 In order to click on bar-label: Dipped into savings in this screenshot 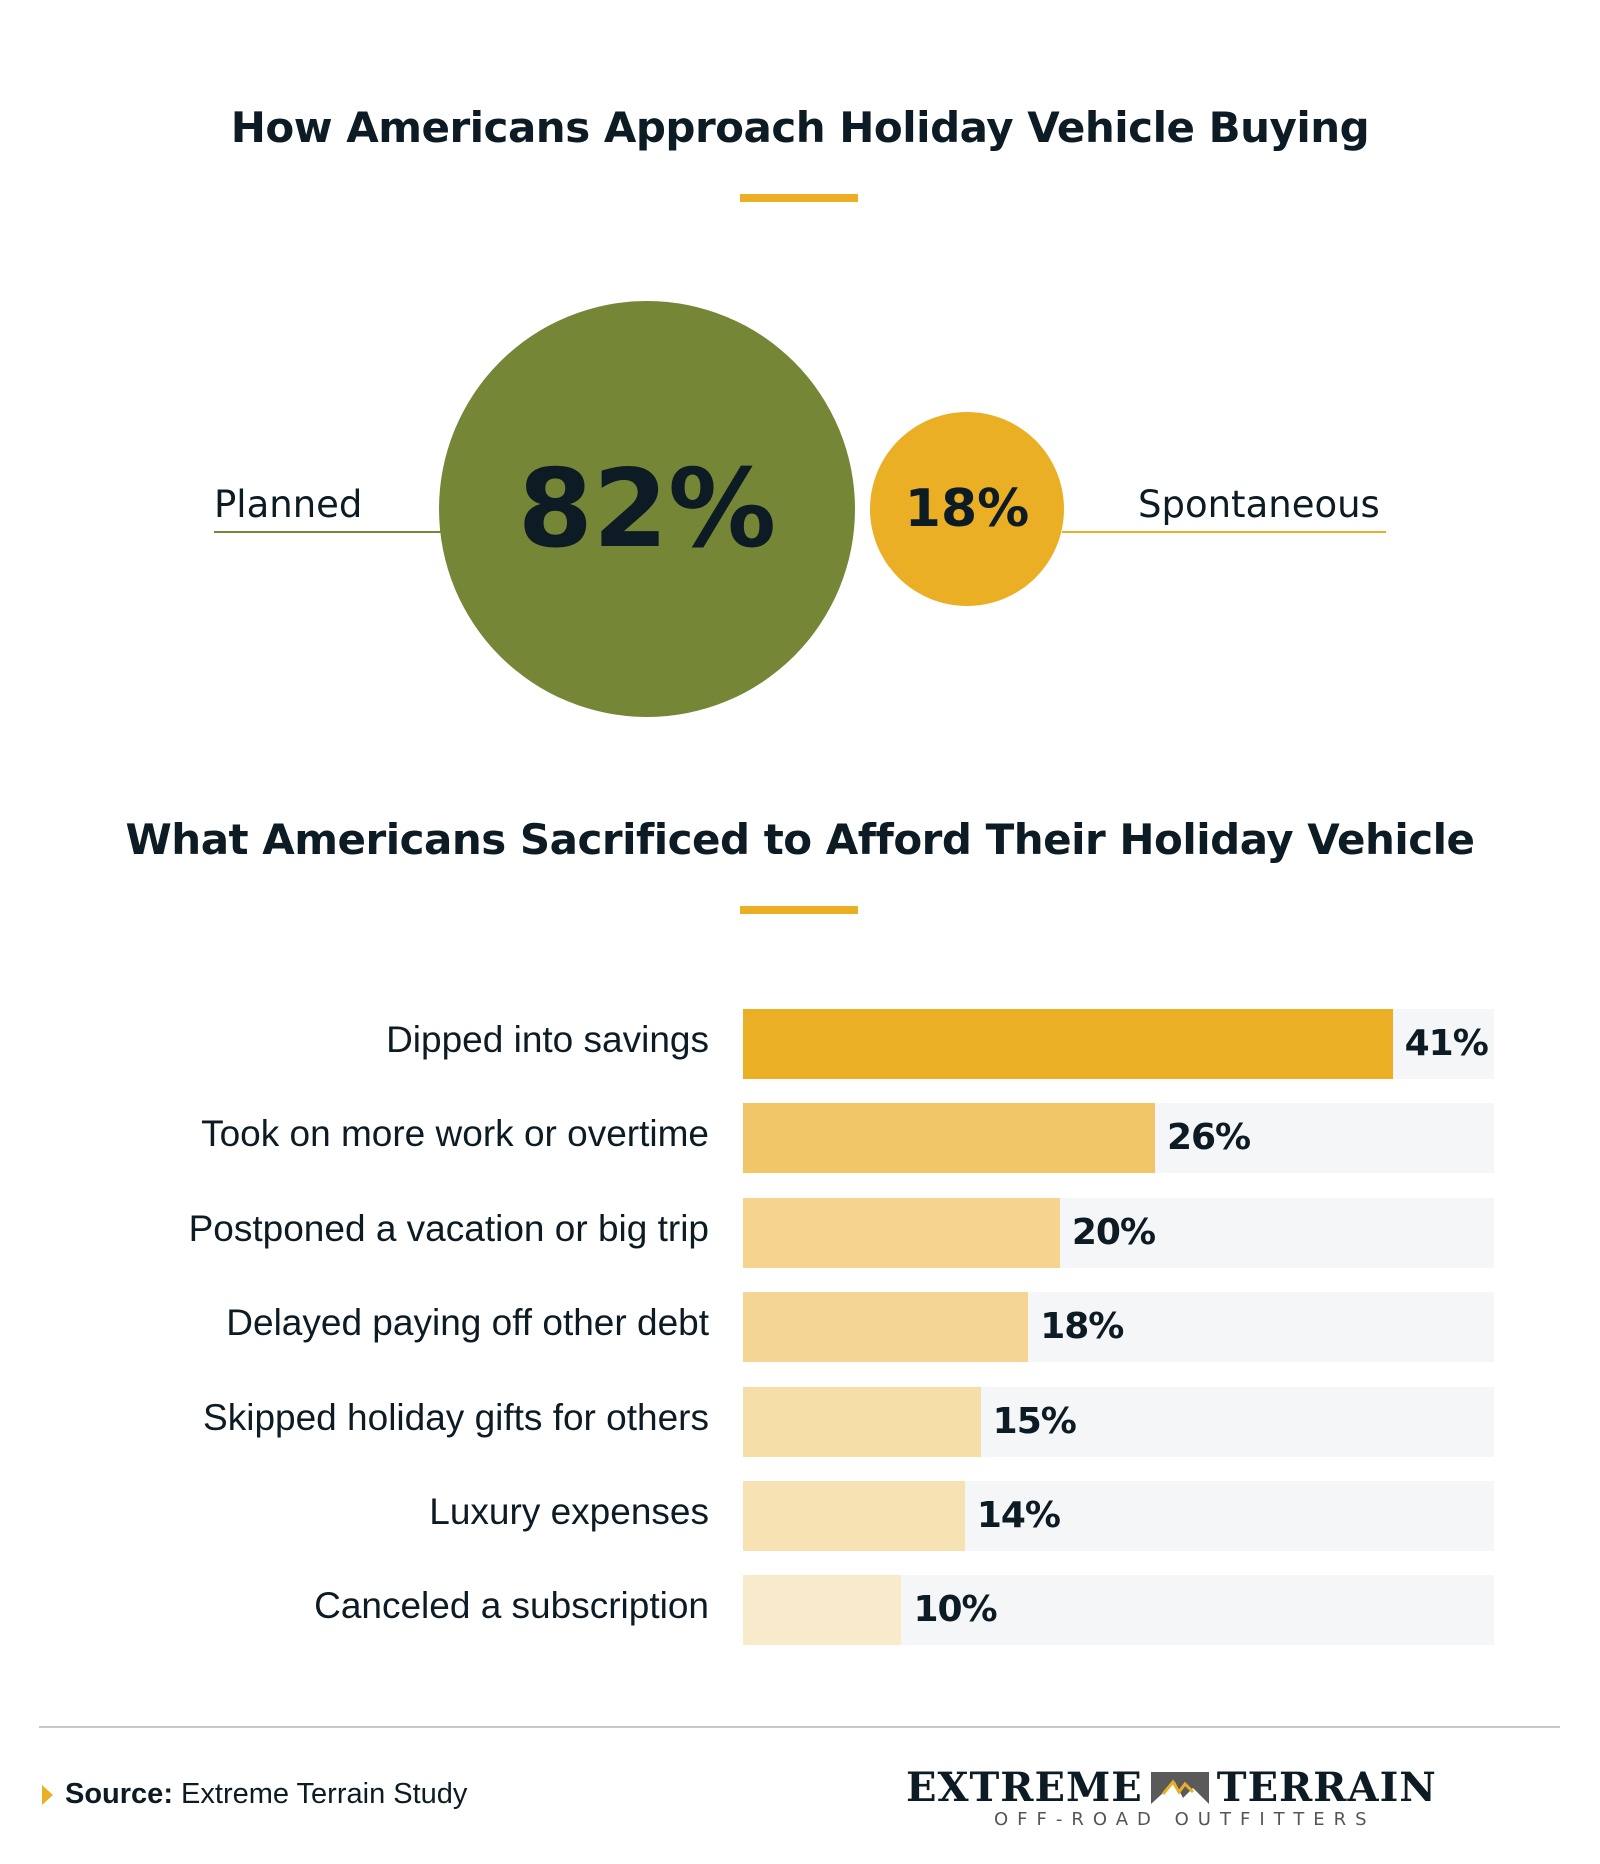, I will do `click(547, 1039)`.